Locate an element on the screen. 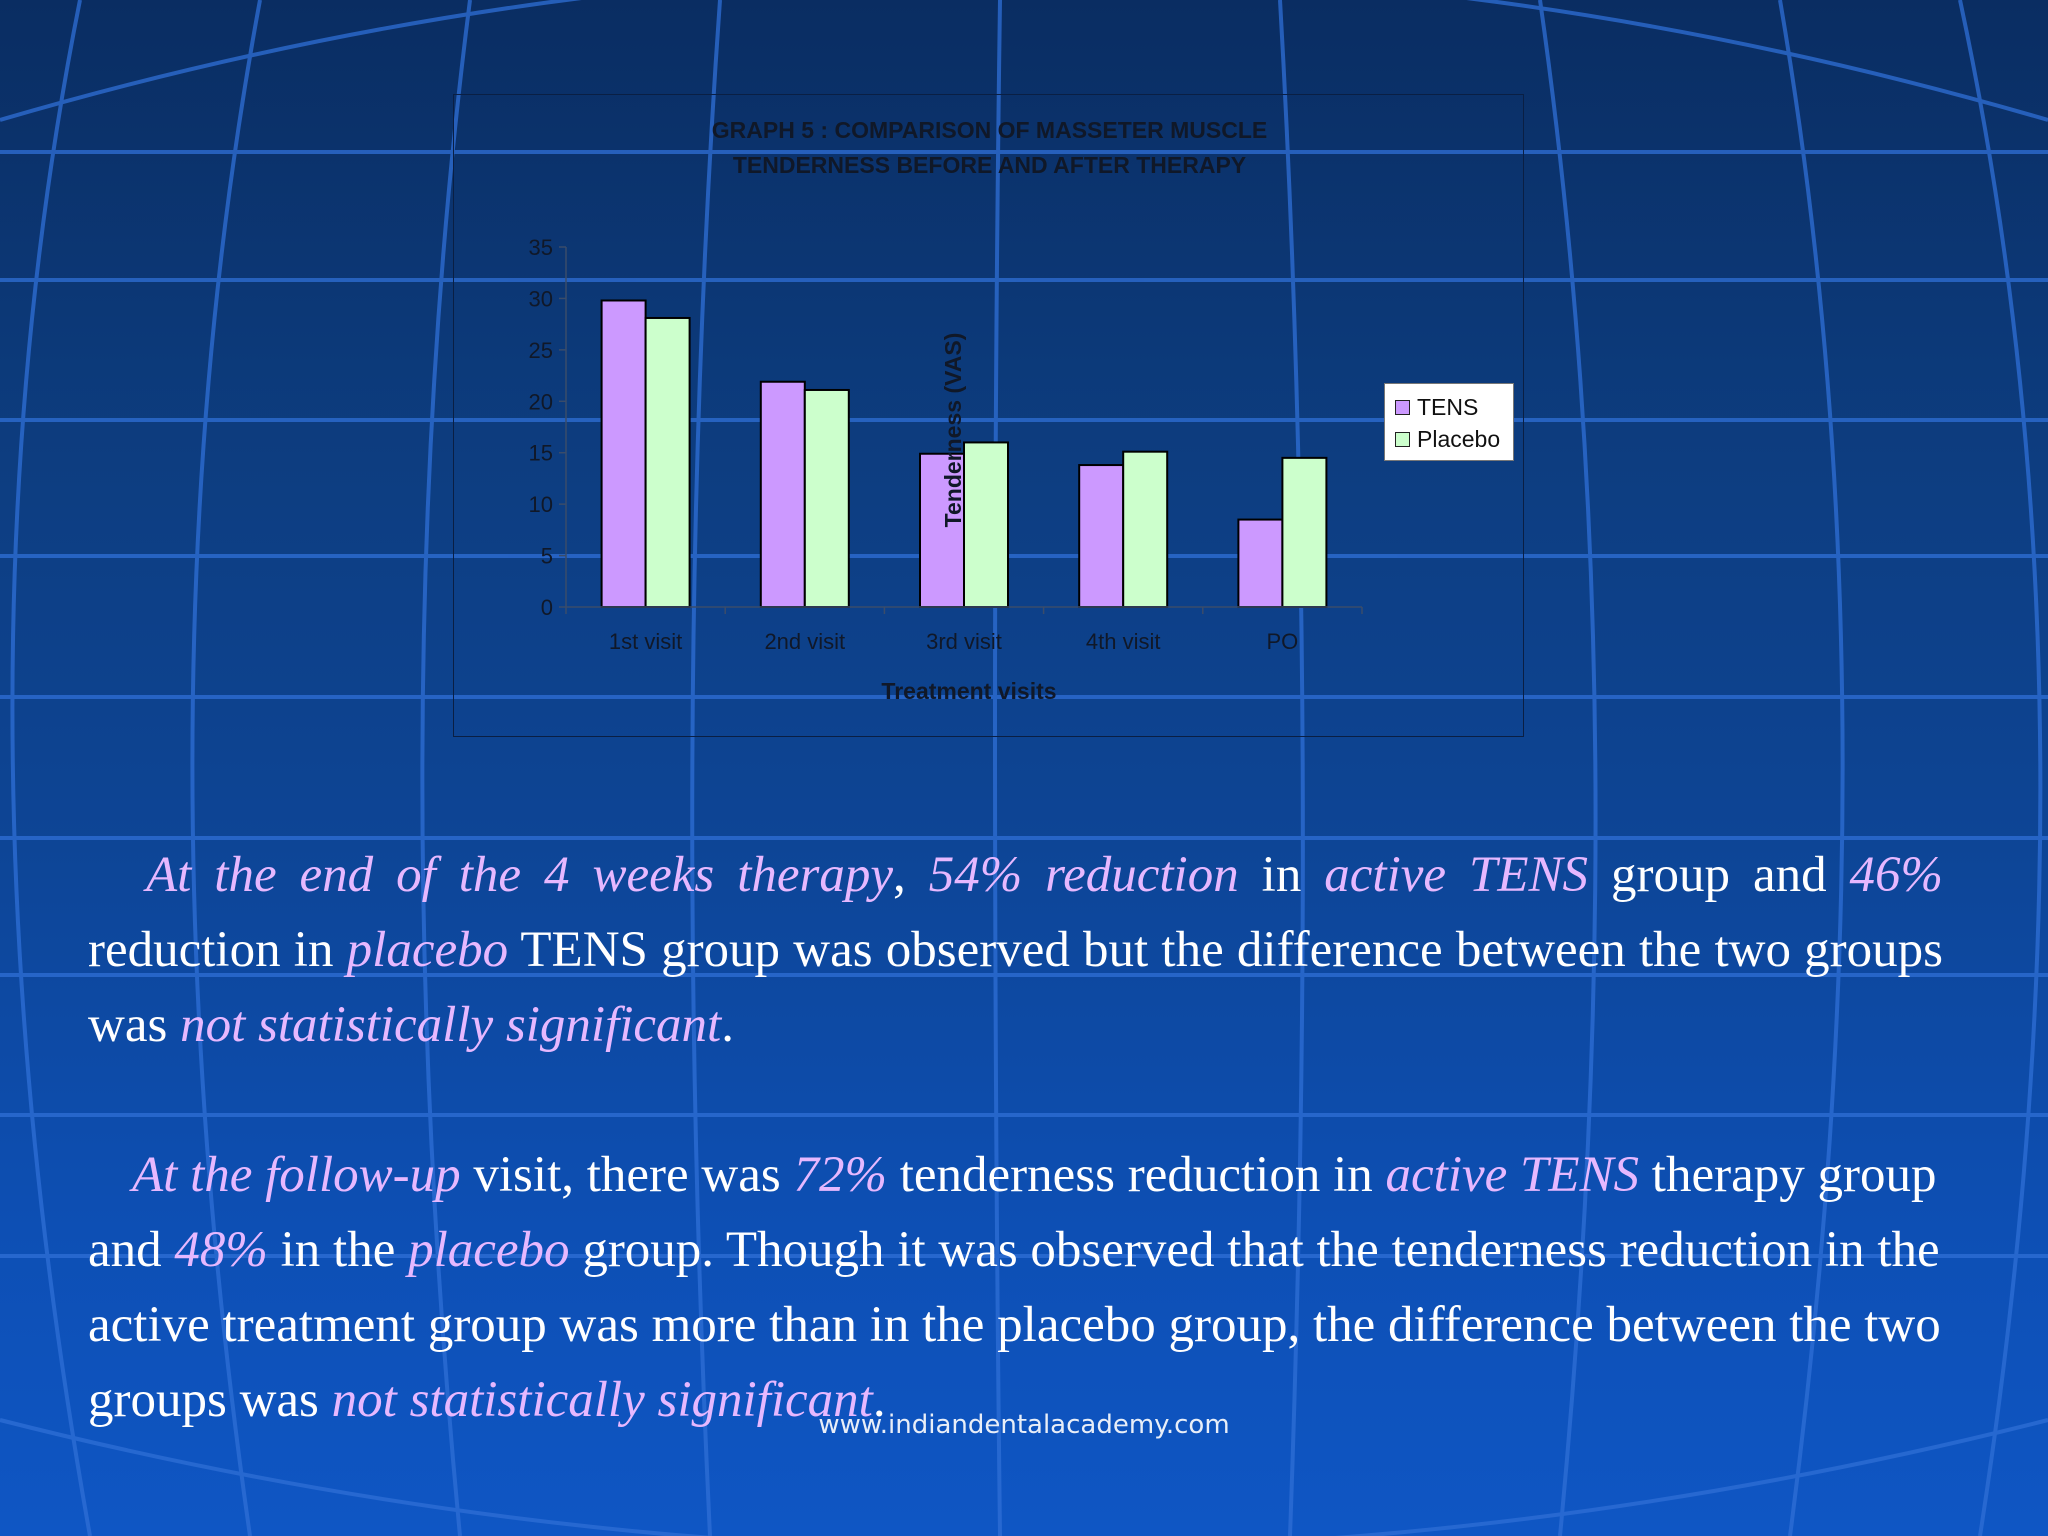 The width and height of the screenshot is (2048, 1536). x-axis: 1st visit 2nd visit 3rd visit 4th visit PO is located at coordinates (964, 630).